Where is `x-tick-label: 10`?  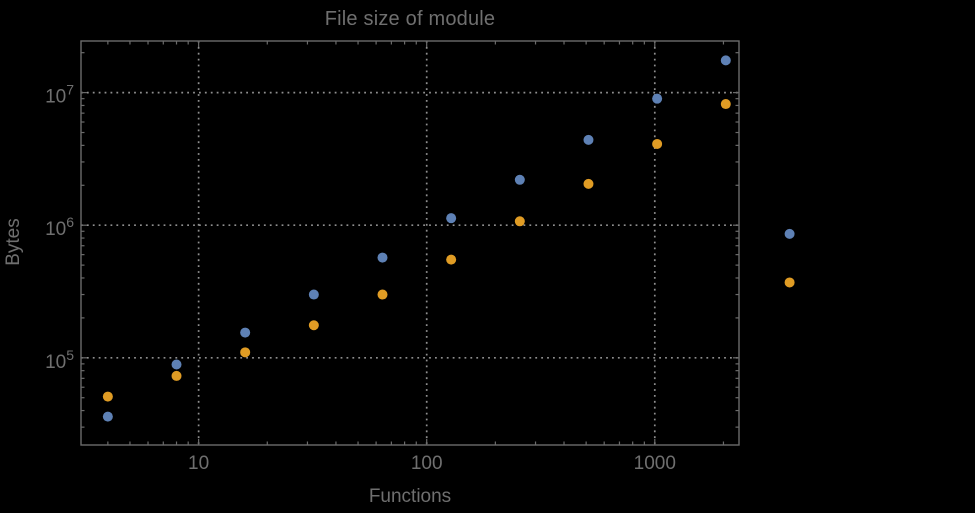 x-tick-label: 10 is located at coordinates (198, 463).